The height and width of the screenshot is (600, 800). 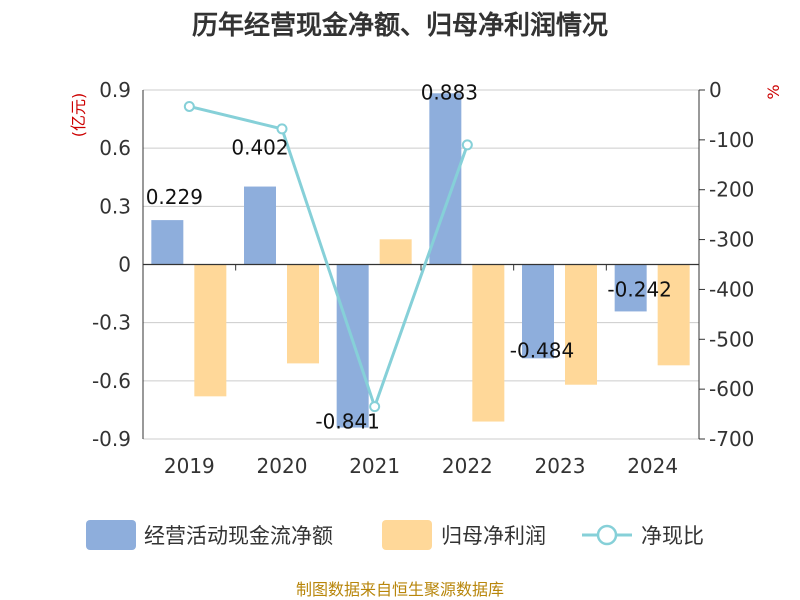 What do you see at coordinates (731, 339) in the screenshot?
I see `right-tick-label: -500` at bounding box center [731, 339].